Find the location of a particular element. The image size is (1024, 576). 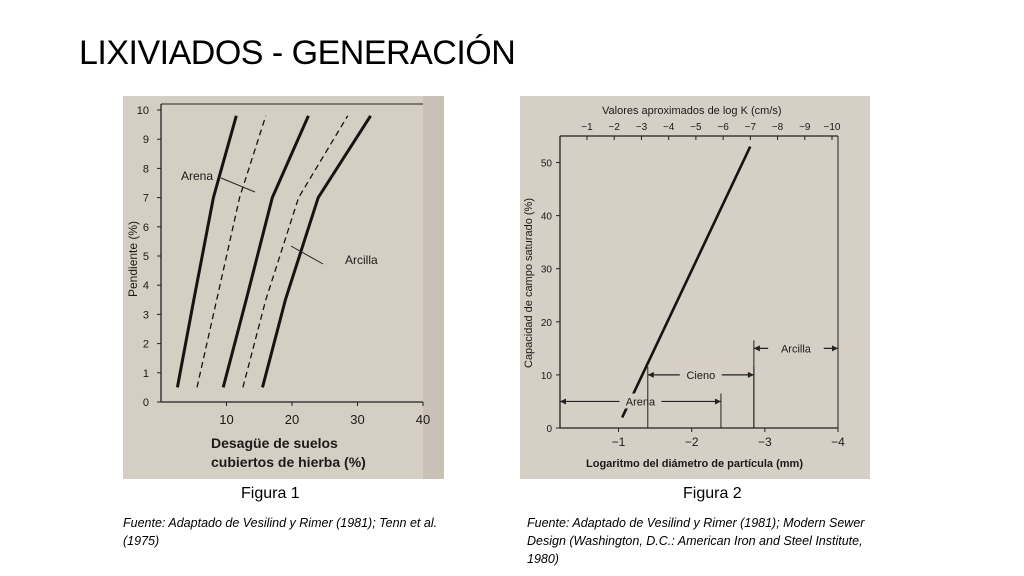

top-tick-label: −1 is located at coordinates (587, 127).